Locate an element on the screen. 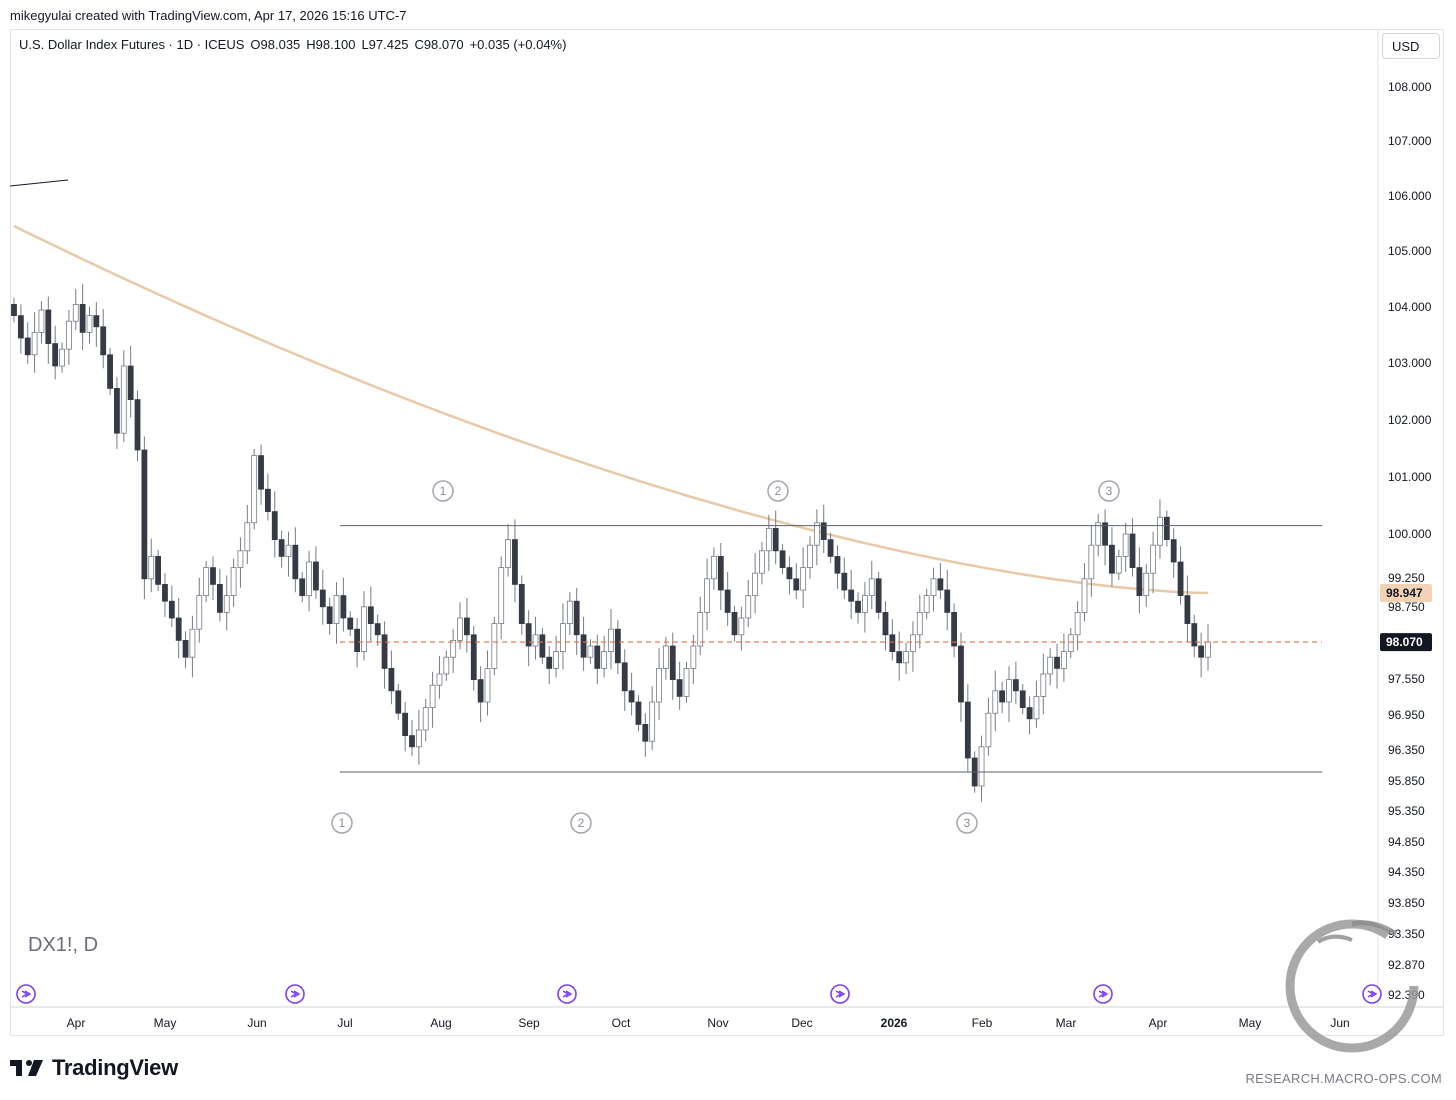  price-tick-label: 105.000 is located at coordinates (1410, 251).